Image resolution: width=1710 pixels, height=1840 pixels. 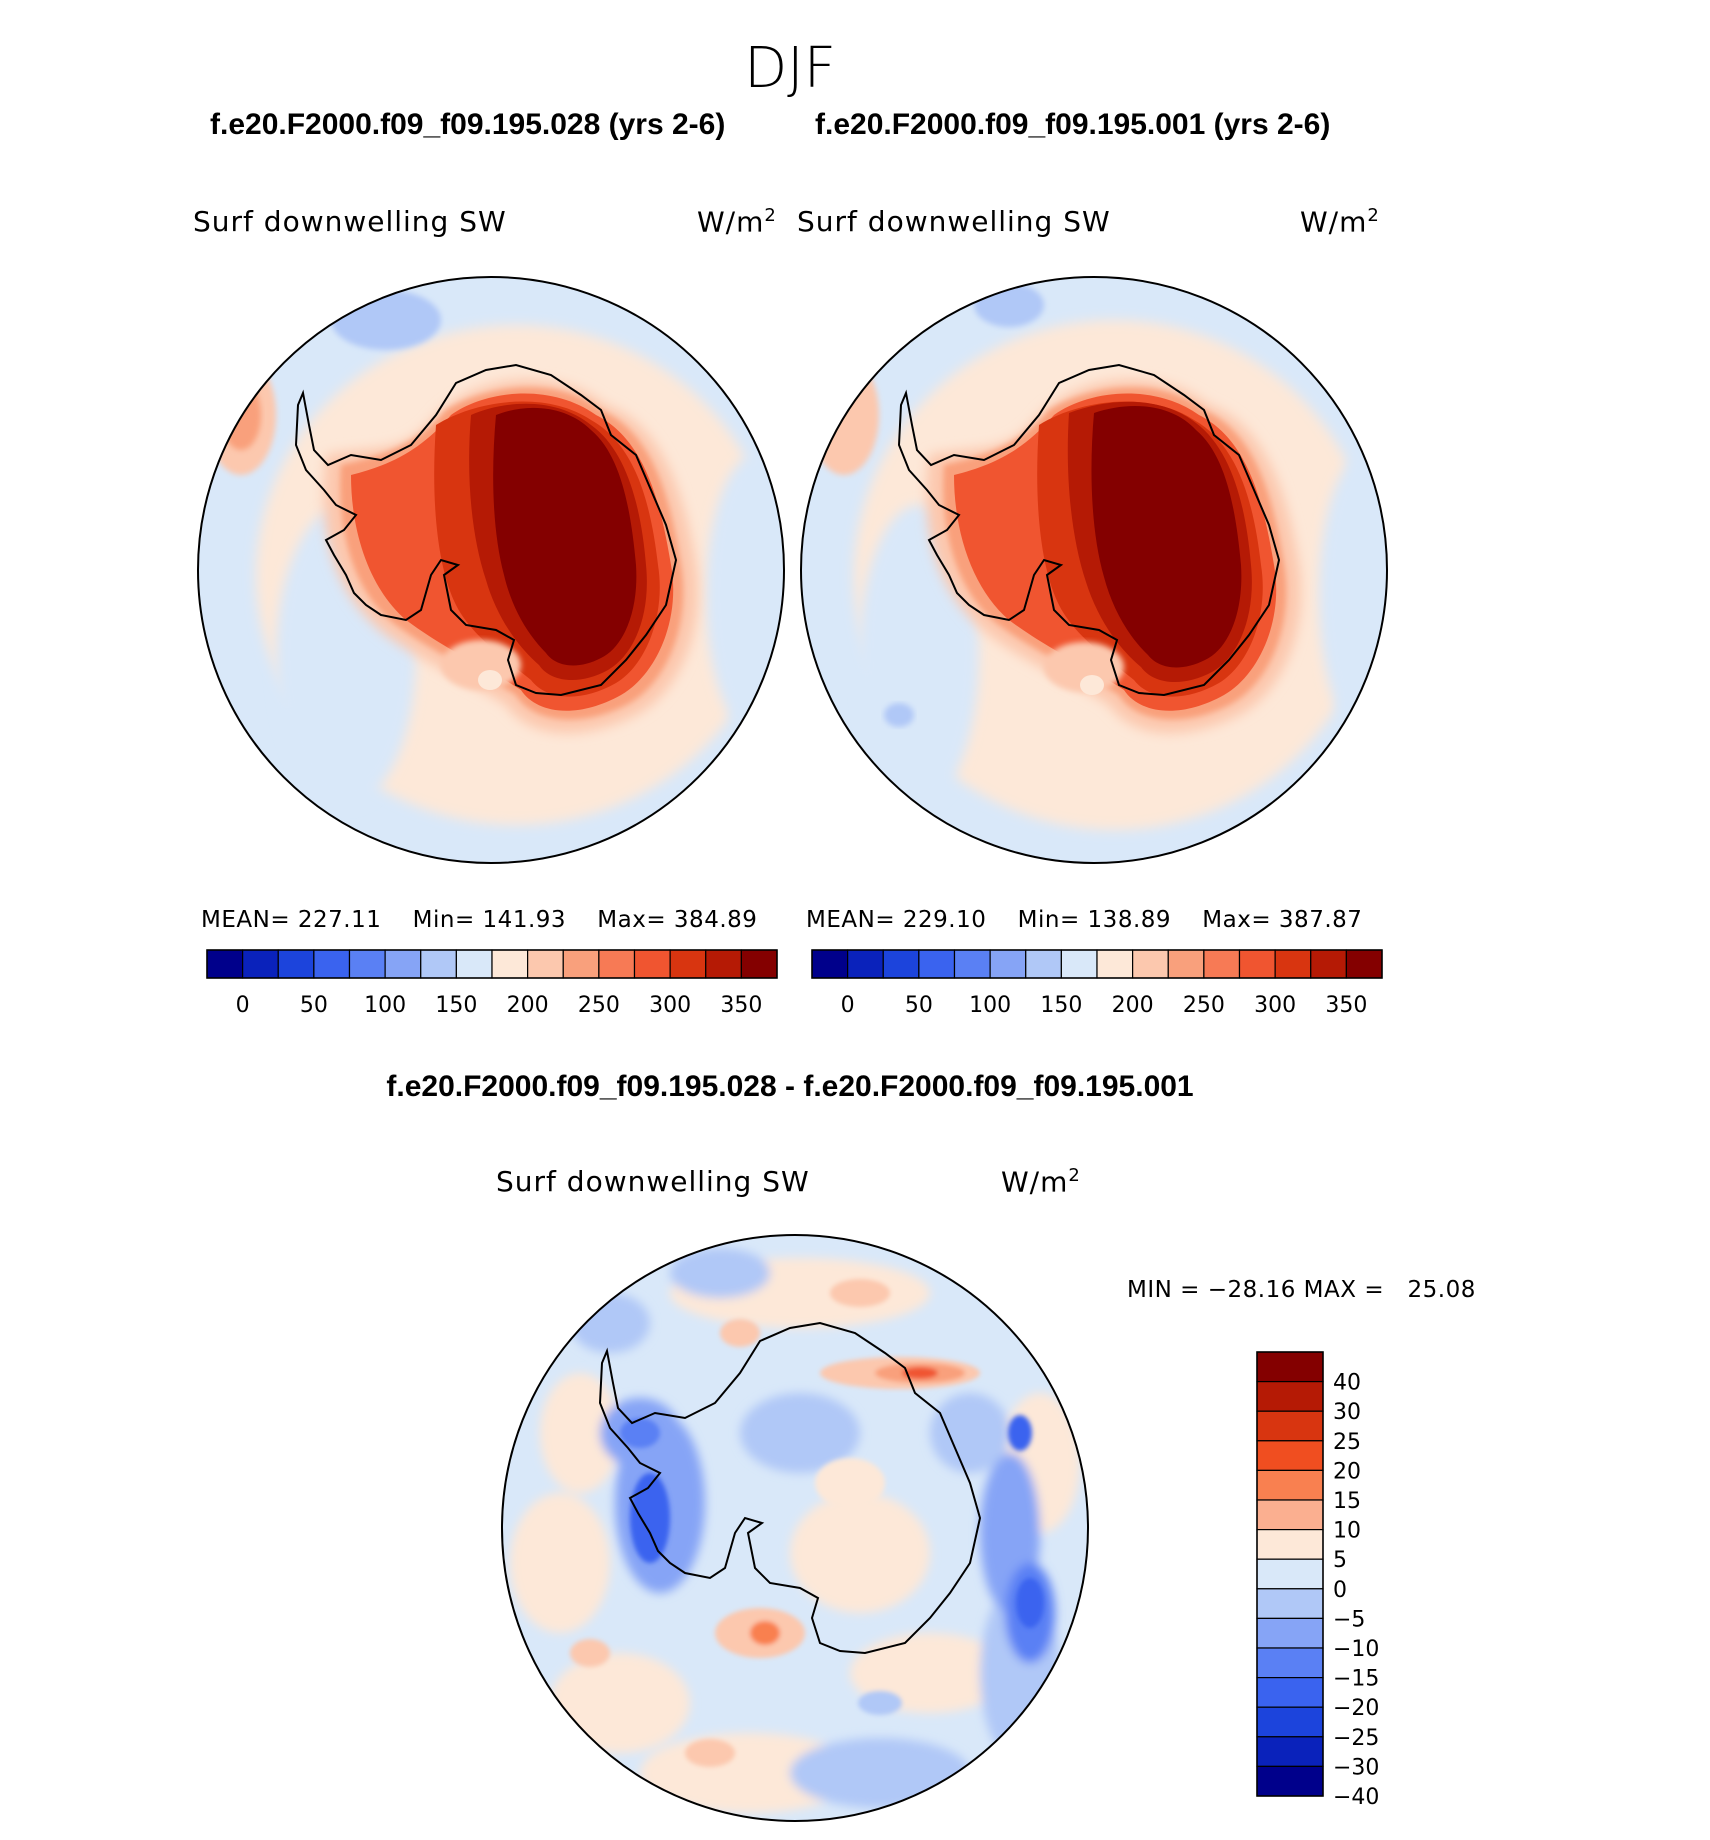 What do you see at coordinates (1347, 1501) in the screenshot?
I see `colorbar-difference-tick-label: 15` at bounding box center [1347, 1501].